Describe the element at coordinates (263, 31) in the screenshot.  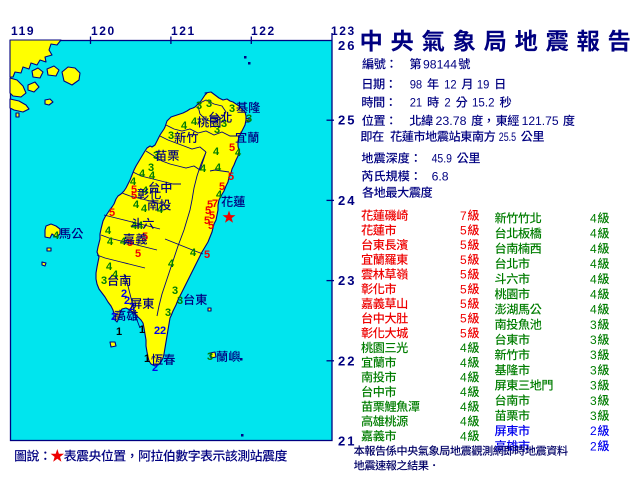
I see `svg-text: 122` at that location.